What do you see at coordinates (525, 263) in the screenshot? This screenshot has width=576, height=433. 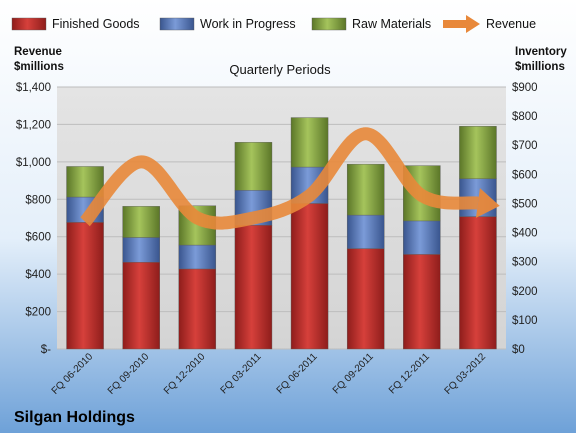 I see `right-tick-label: $300` at bounding box center [525, 263].